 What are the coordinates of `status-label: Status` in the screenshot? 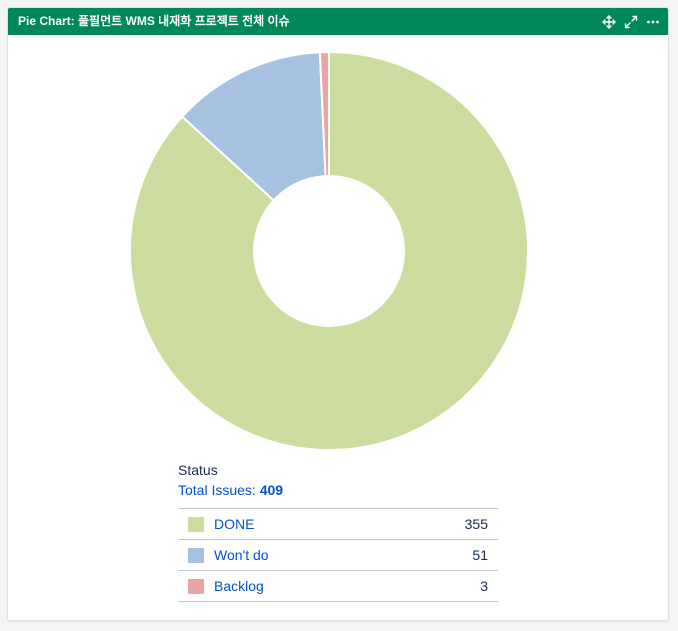 It's located at (198, 470).